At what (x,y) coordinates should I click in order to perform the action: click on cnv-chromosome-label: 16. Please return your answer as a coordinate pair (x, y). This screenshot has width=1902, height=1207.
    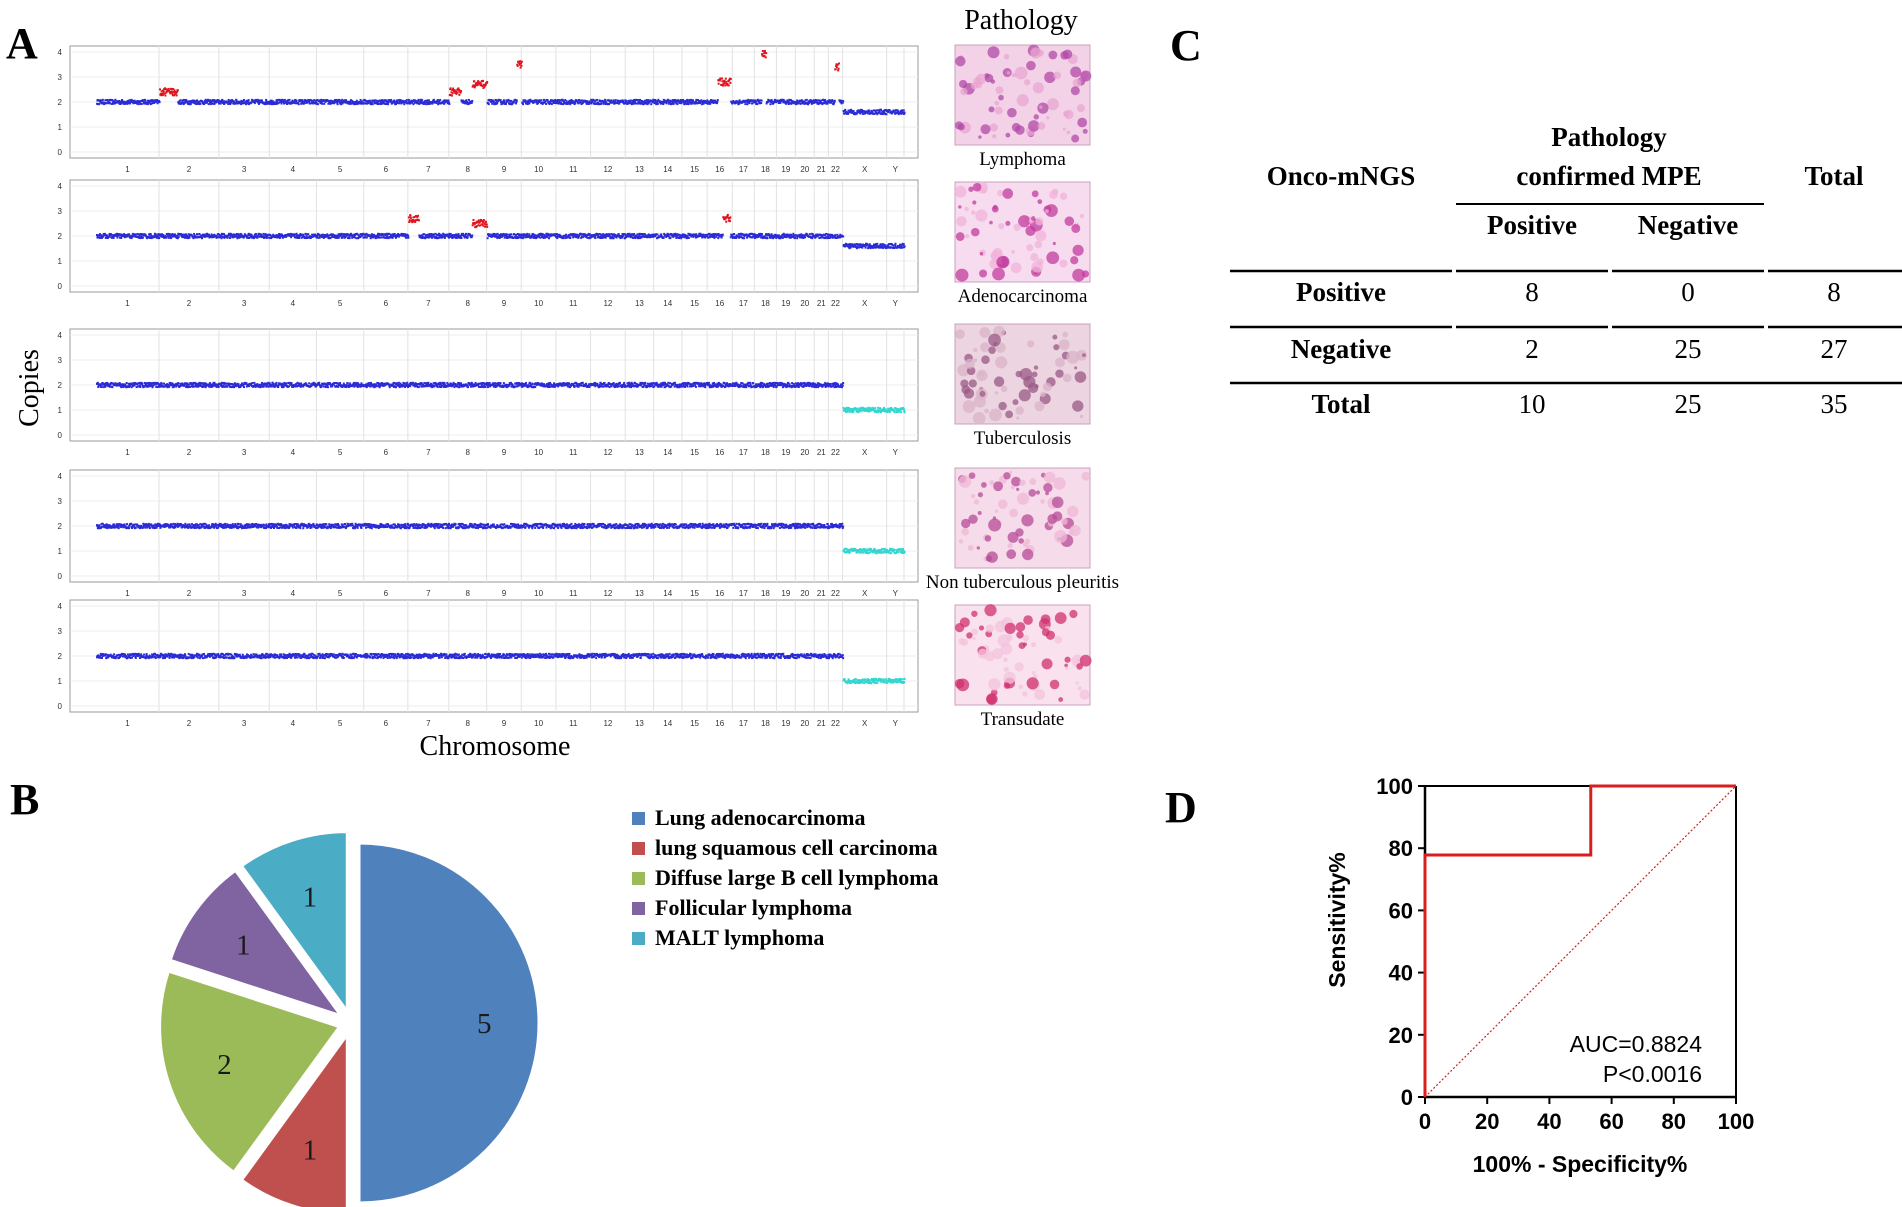
    Looking at the image, I should click on (719, 169).